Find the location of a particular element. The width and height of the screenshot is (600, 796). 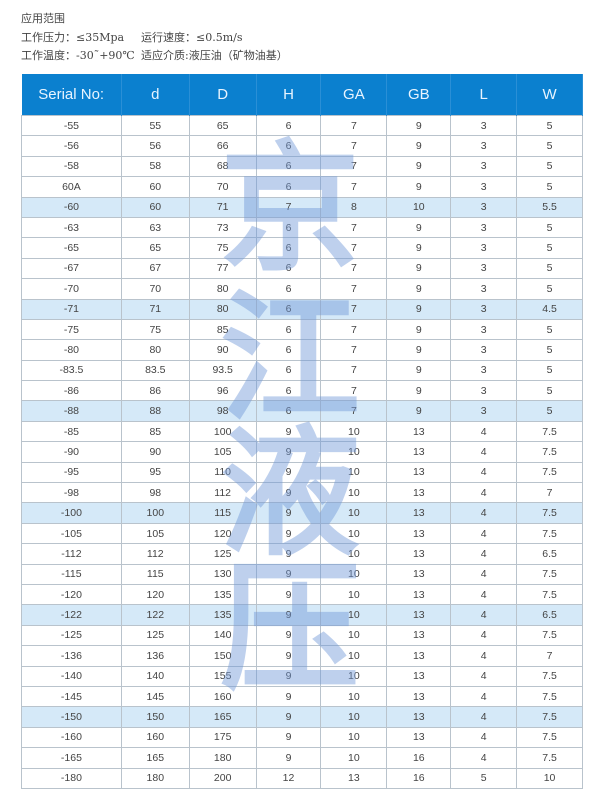

table-cell: -115 is located at coordinates (71, 574).